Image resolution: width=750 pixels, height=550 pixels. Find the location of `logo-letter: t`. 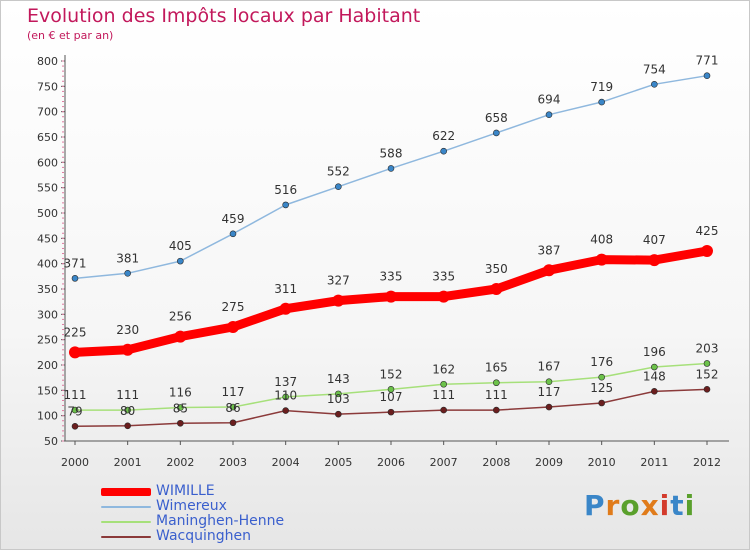

logo-letter: t is located at coordinates (677, 505).